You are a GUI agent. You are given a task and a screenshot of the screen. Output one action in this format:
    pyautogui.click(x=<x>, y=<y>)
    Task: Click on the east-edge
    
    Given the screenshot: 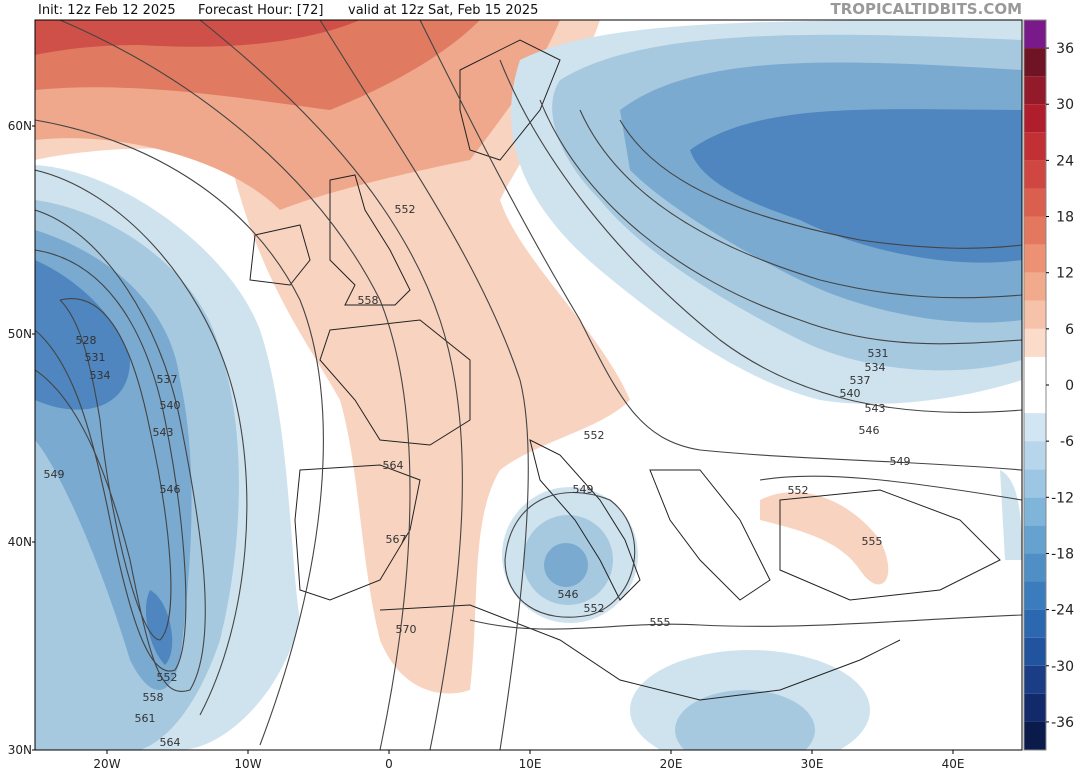 What is the action you would take?
    pyautogui.click(x=1011, y=515)
    